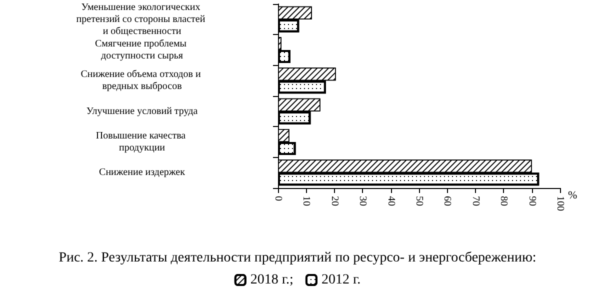  I want to click on y-tick-label: Уменьшение экологических претензий со стороны властей и общественности, so click(142, 19).